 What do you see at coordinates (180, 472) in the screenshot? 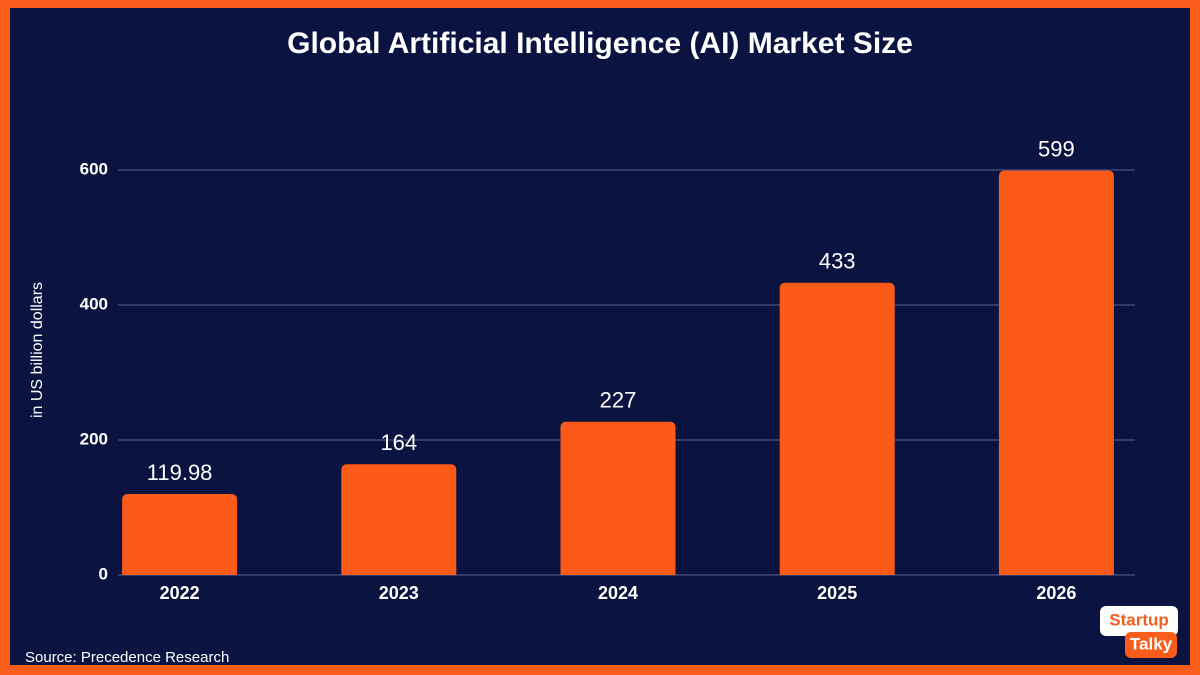
I see `data-label: 119.98` at bounding box center [180, 472].